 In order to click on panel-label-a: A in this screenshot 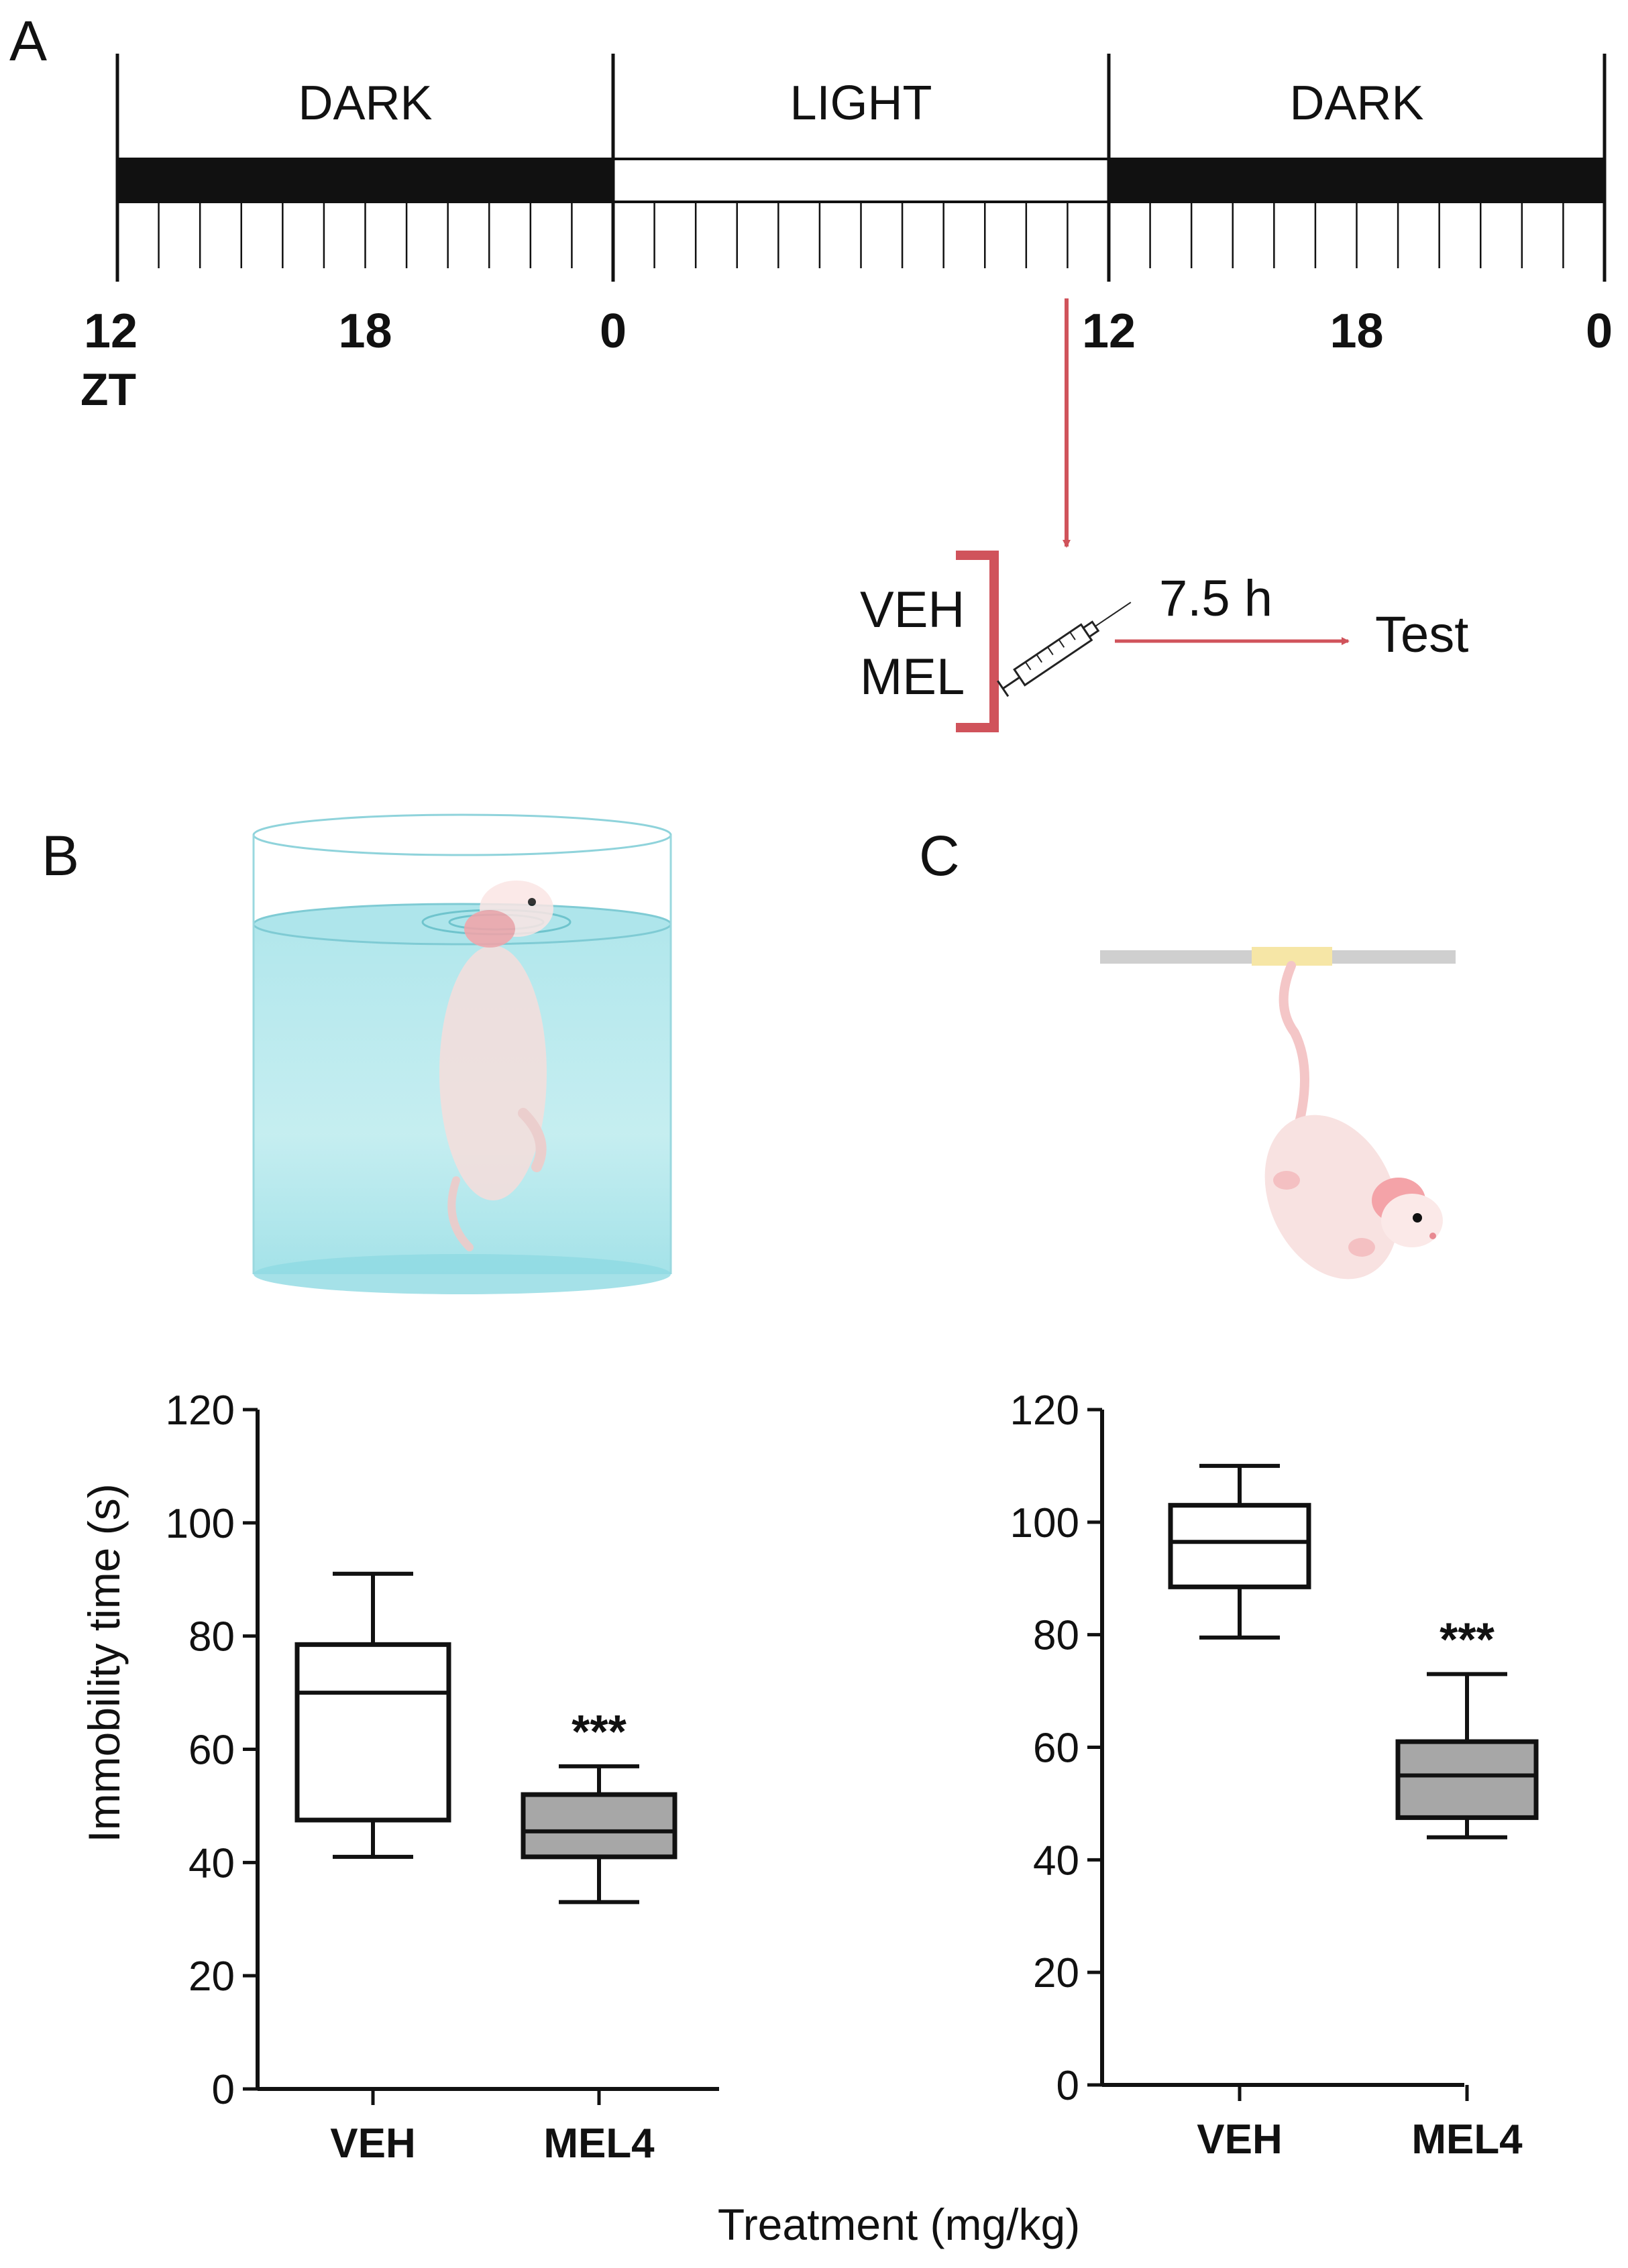, I will do `click(28, 40)`.